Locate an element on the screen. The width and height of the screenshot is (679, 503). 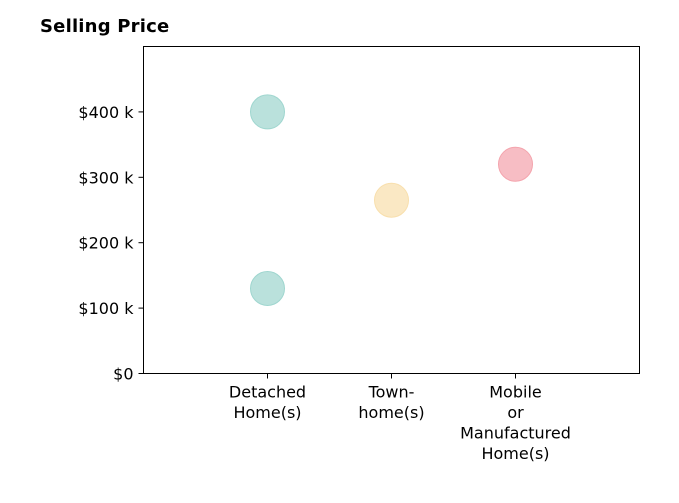
y-tick-label: $300 k is located at coordinates (106, 177).